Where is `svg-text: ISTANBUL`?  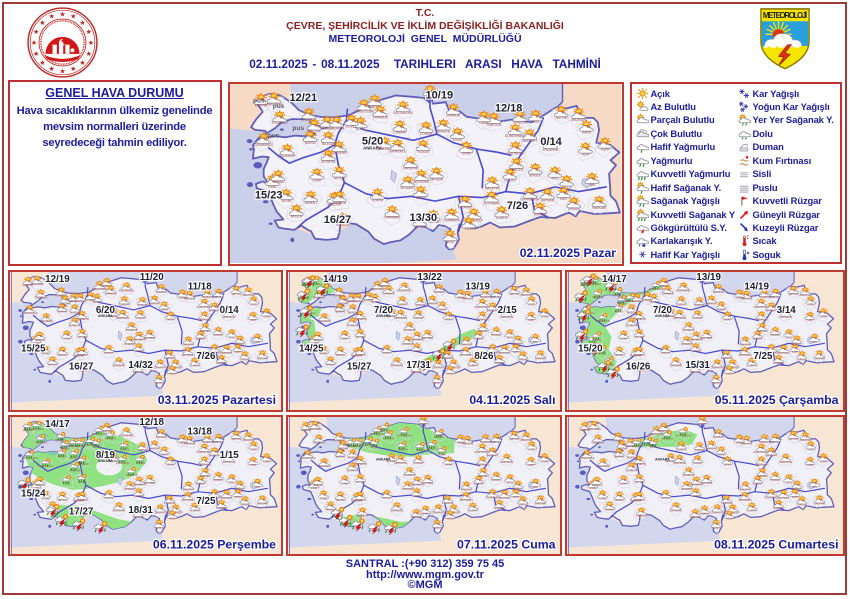 svg-text: ISTANBUL is located at coordinates (309, 120).